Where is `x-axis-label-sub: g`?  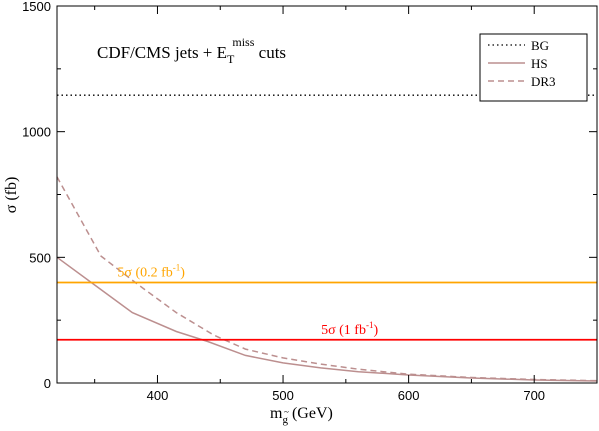 x-axis-label-sub: g is located at coordinates (285, 420).